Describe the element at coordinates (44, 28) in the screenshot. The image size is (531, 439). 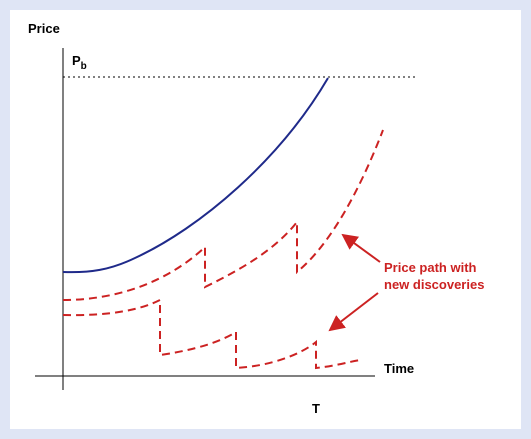
I see `y-axis-label: Price` at that location.